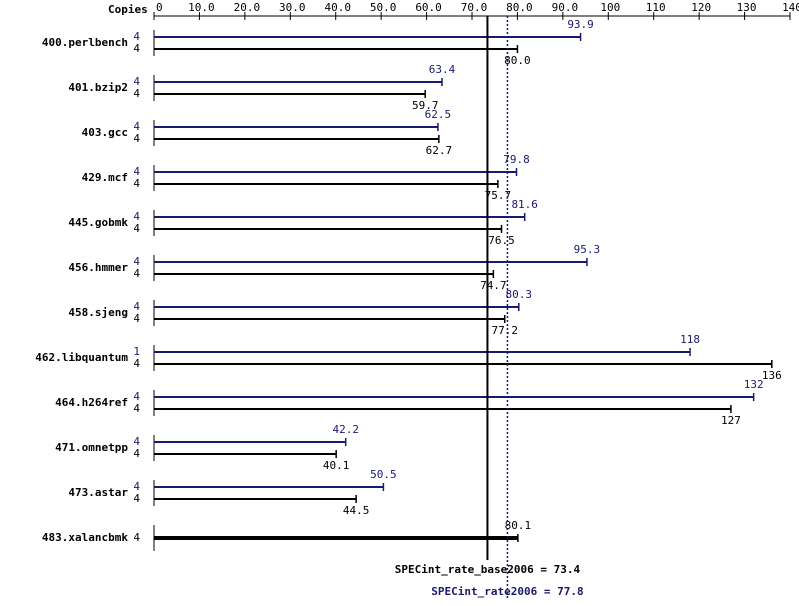 The image size is (799, 606). What do you see at coordinates (524, 204) in the screenshot?
I see `value-label: 81.6` at bounding box center [524, 204].